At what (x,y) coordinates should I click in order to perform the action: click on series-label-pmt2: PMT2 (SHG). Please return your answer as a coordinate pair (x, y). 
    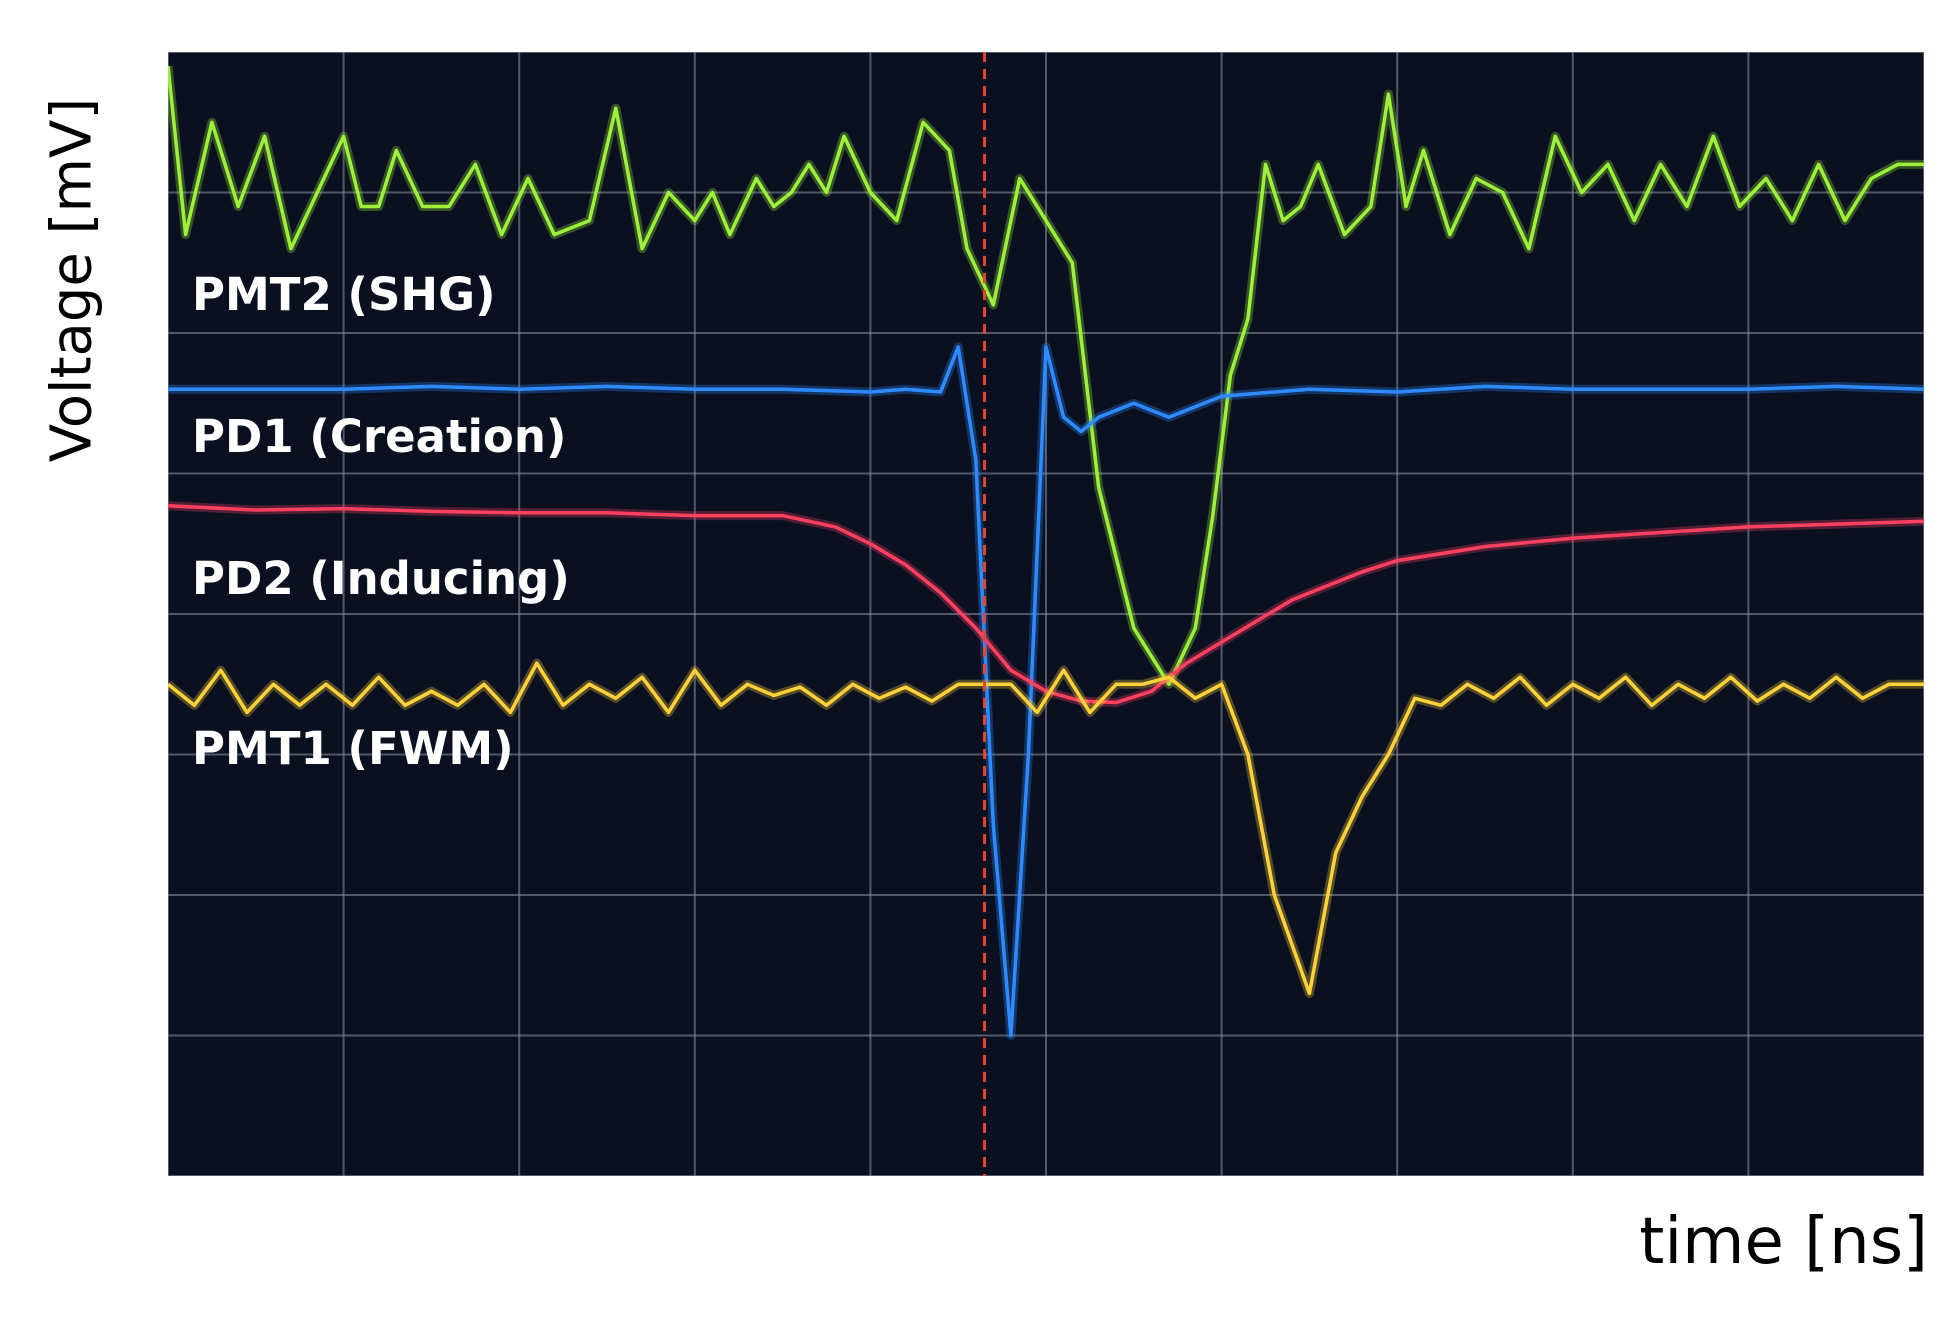
    Looking at the image, I should click on (344, 294).